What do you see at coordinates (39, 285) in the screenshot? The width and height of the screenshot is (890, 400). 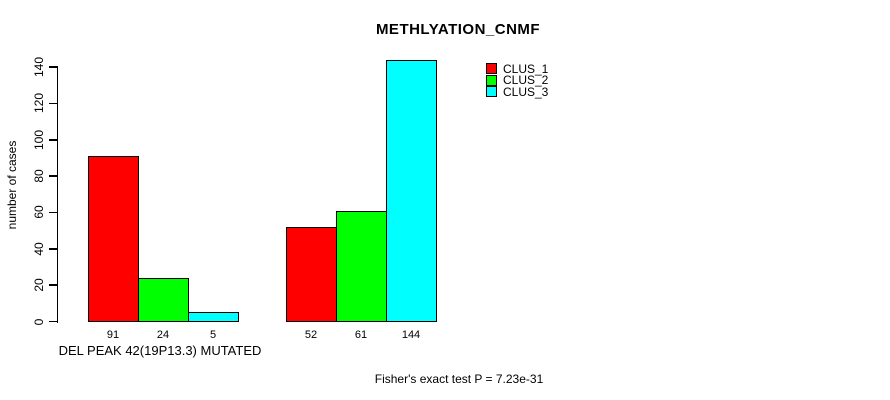 I see `y-tick-label: 20` at bounding box center [39, 285].